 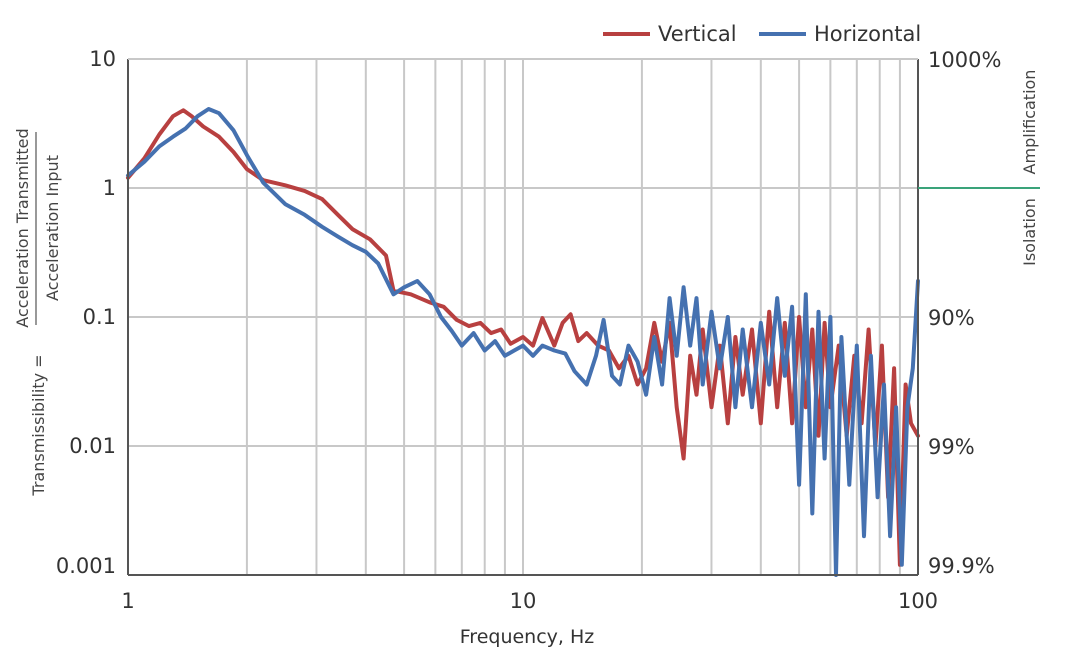 I want to click on amplification-label: Amplification, so click(x=1029, y=122).